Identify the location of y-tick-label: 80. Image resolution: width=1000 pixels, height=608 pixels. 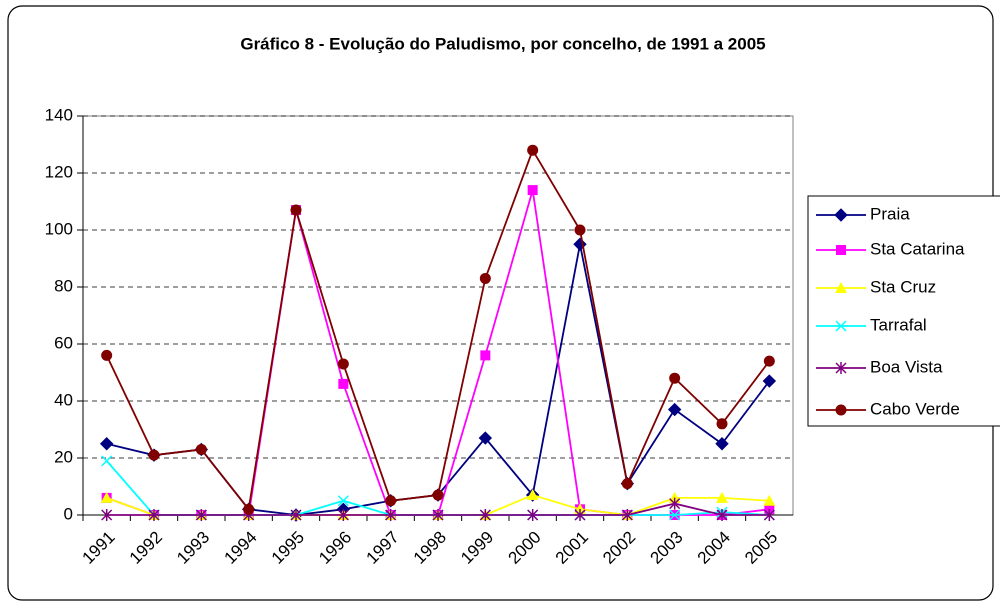
(63, 285).